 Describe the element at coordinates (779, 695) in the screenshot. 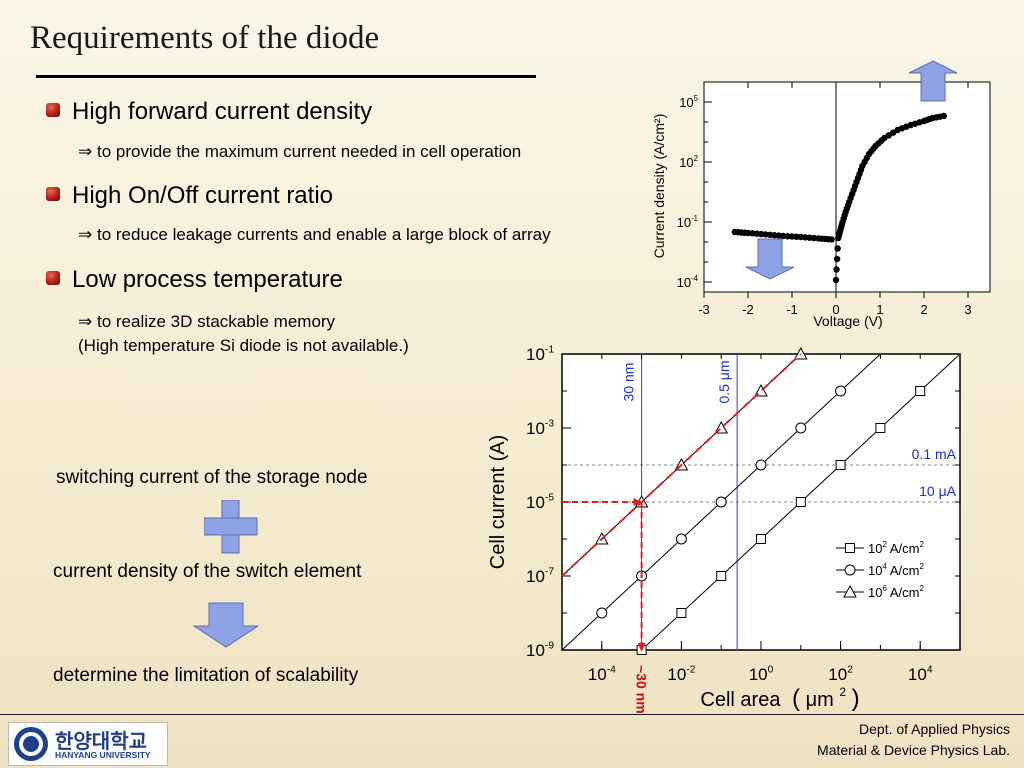

I see `cc-xlabel: Cell area ( μm 2 )` at that location.